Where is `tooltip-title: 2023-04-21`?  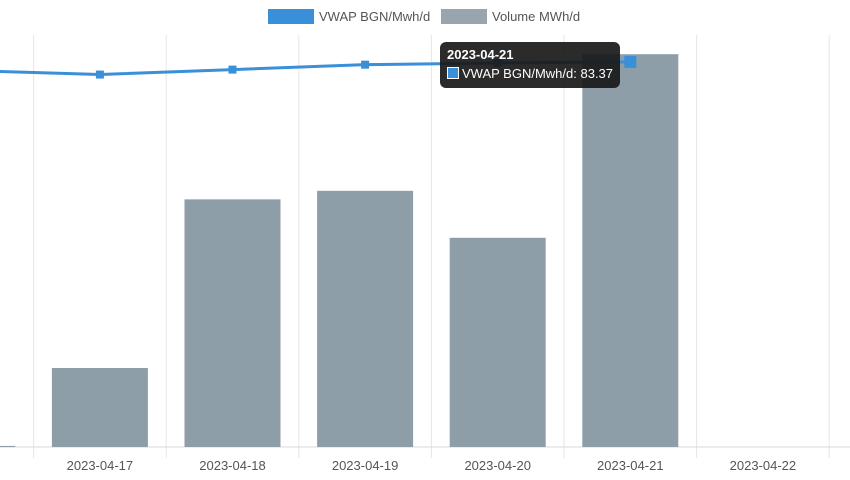
tooltip-title: 2023-04-21 is located at coordinates (480, 54).